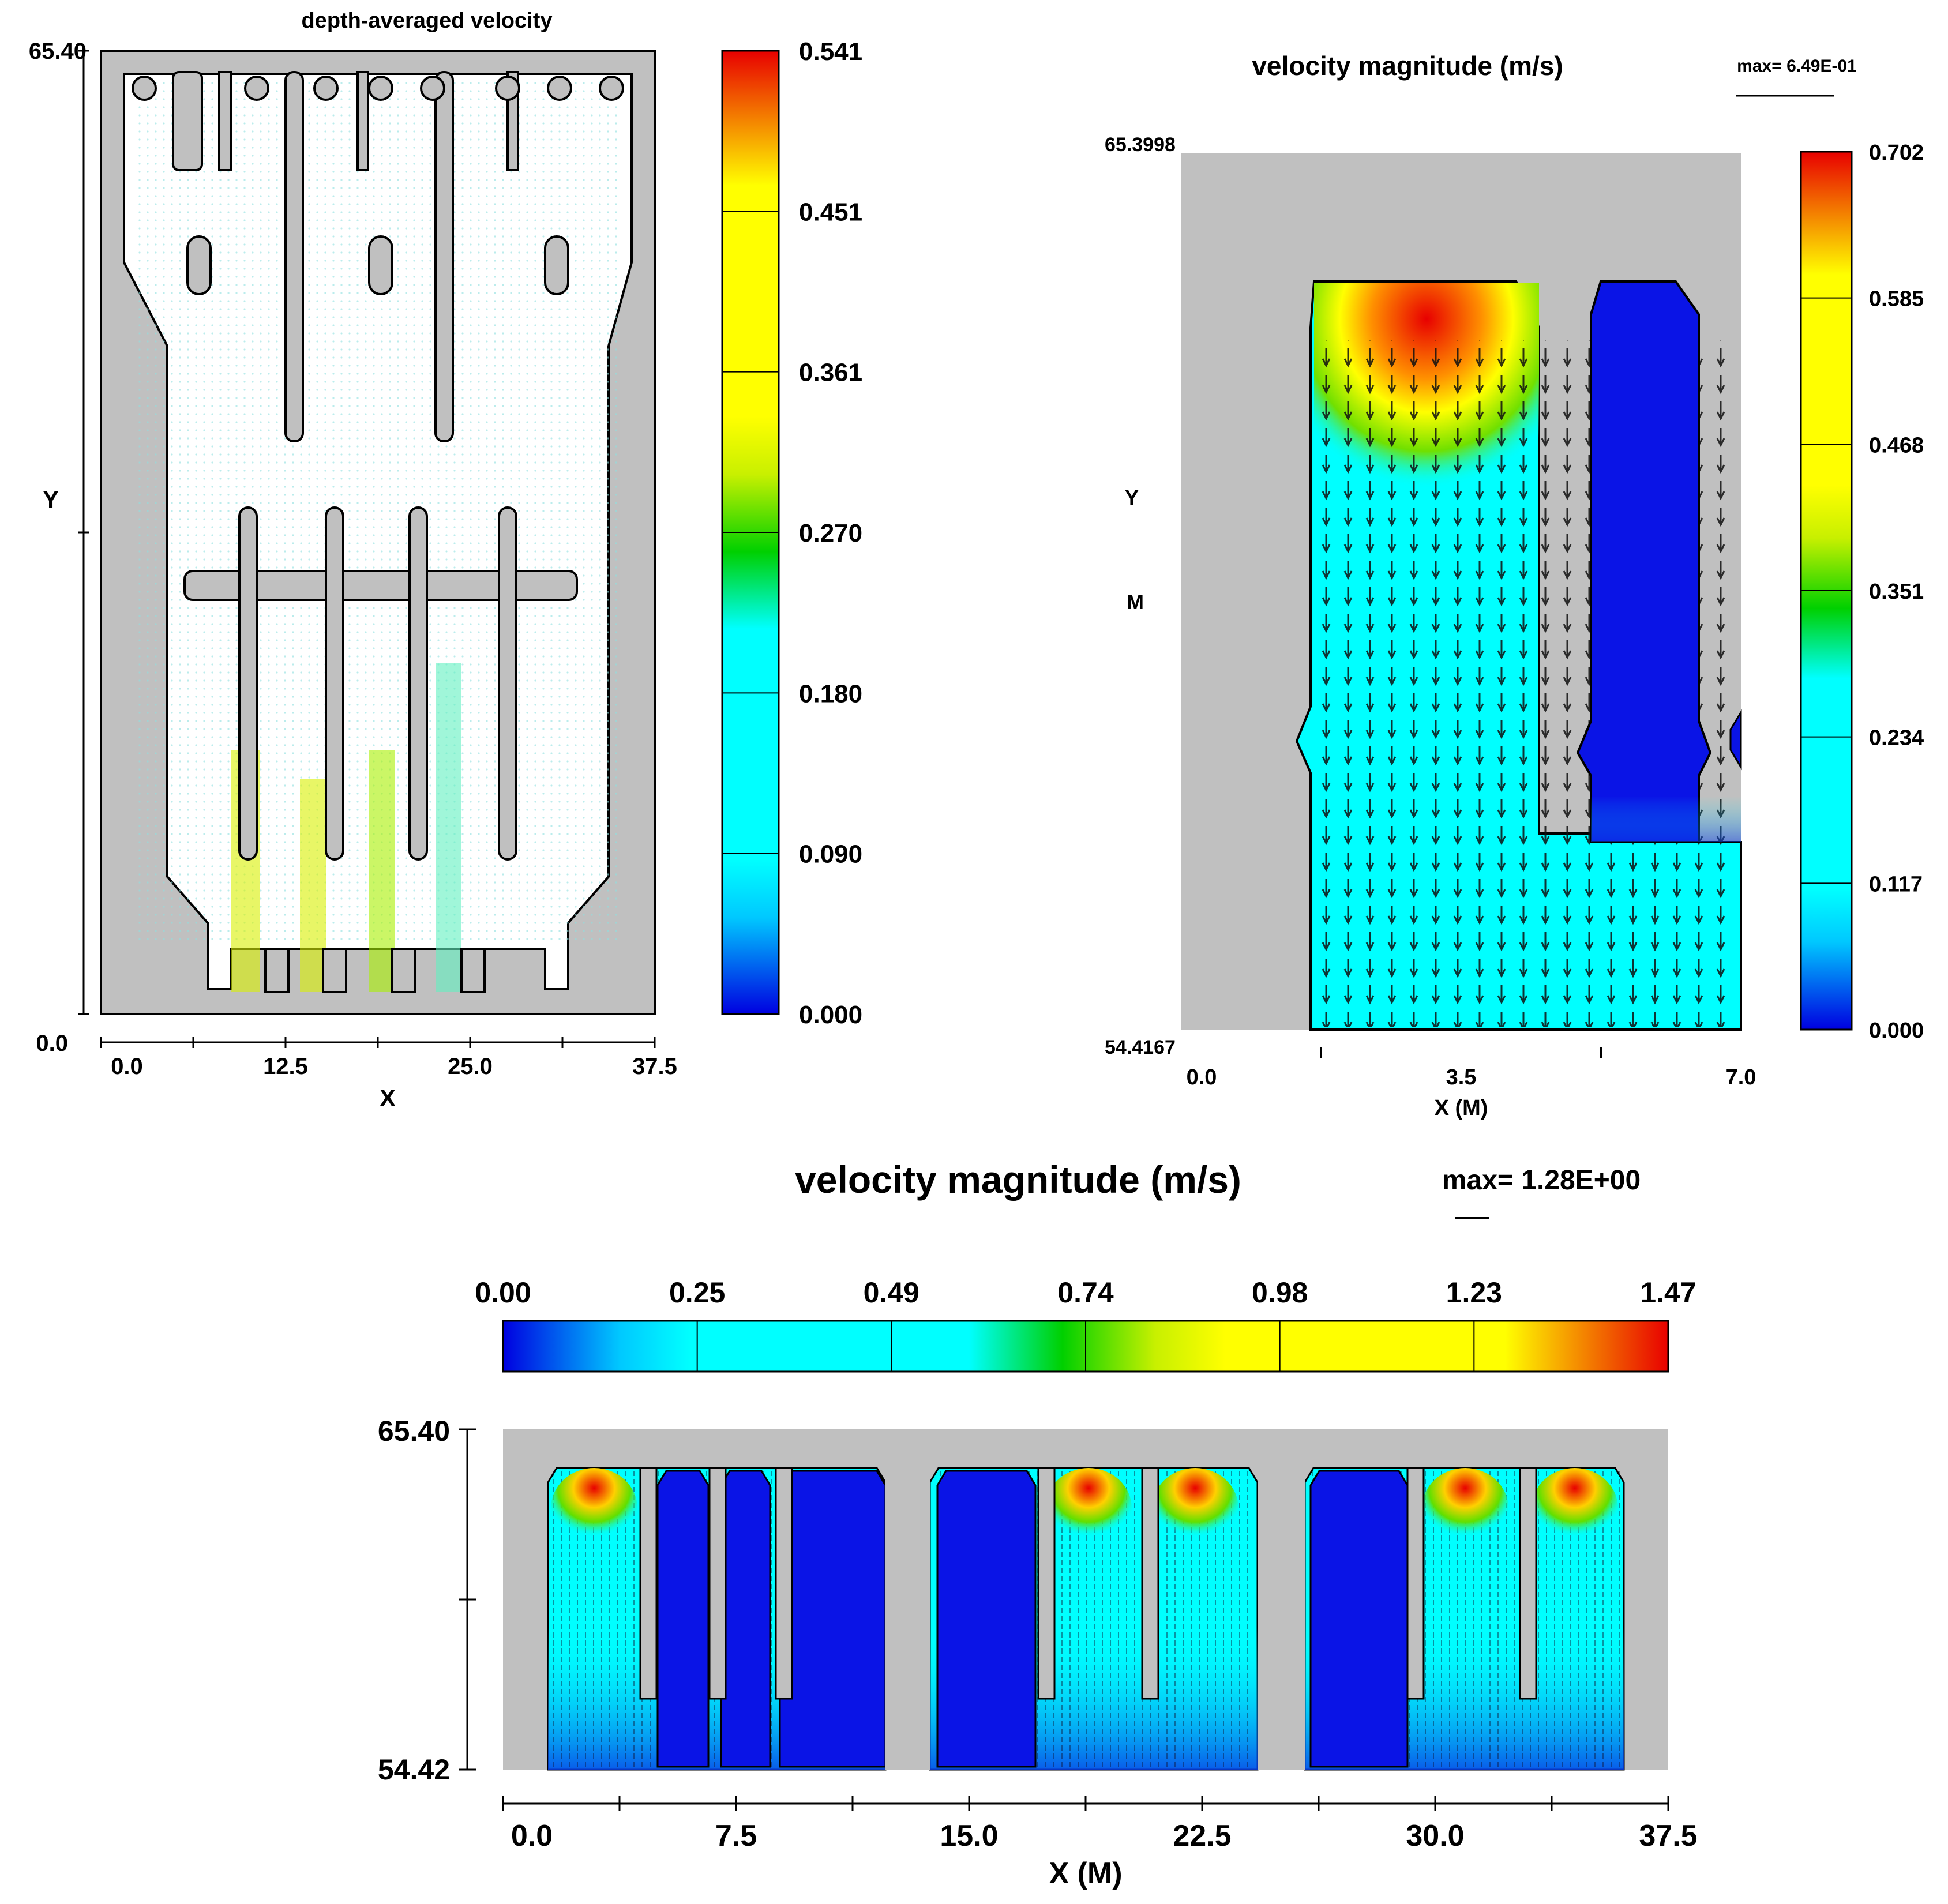  Describe the element at coordinates (51, 500) in the screenshot. I see `p1-y-label: Y` at that location.